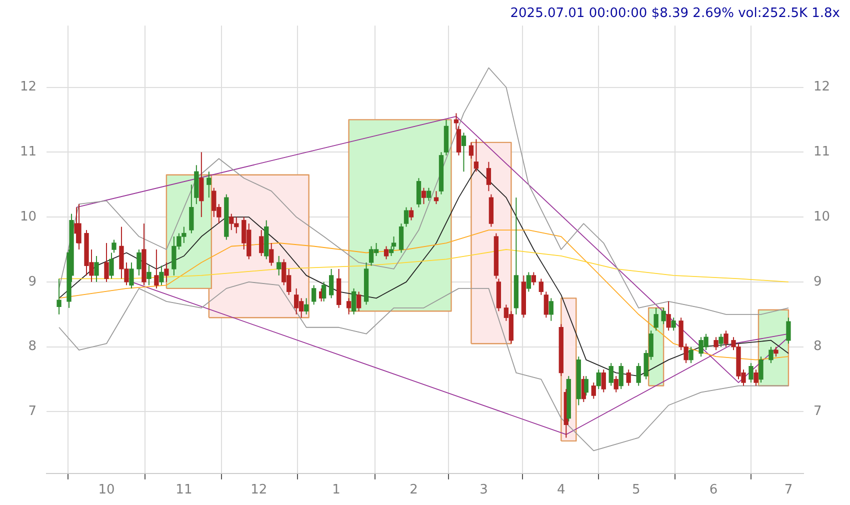 The width and height of the screenshot is (850, 505). Describe the element at coordinates (28, 216) in the screenshot. I see `y-tick-label: 10` at that location.